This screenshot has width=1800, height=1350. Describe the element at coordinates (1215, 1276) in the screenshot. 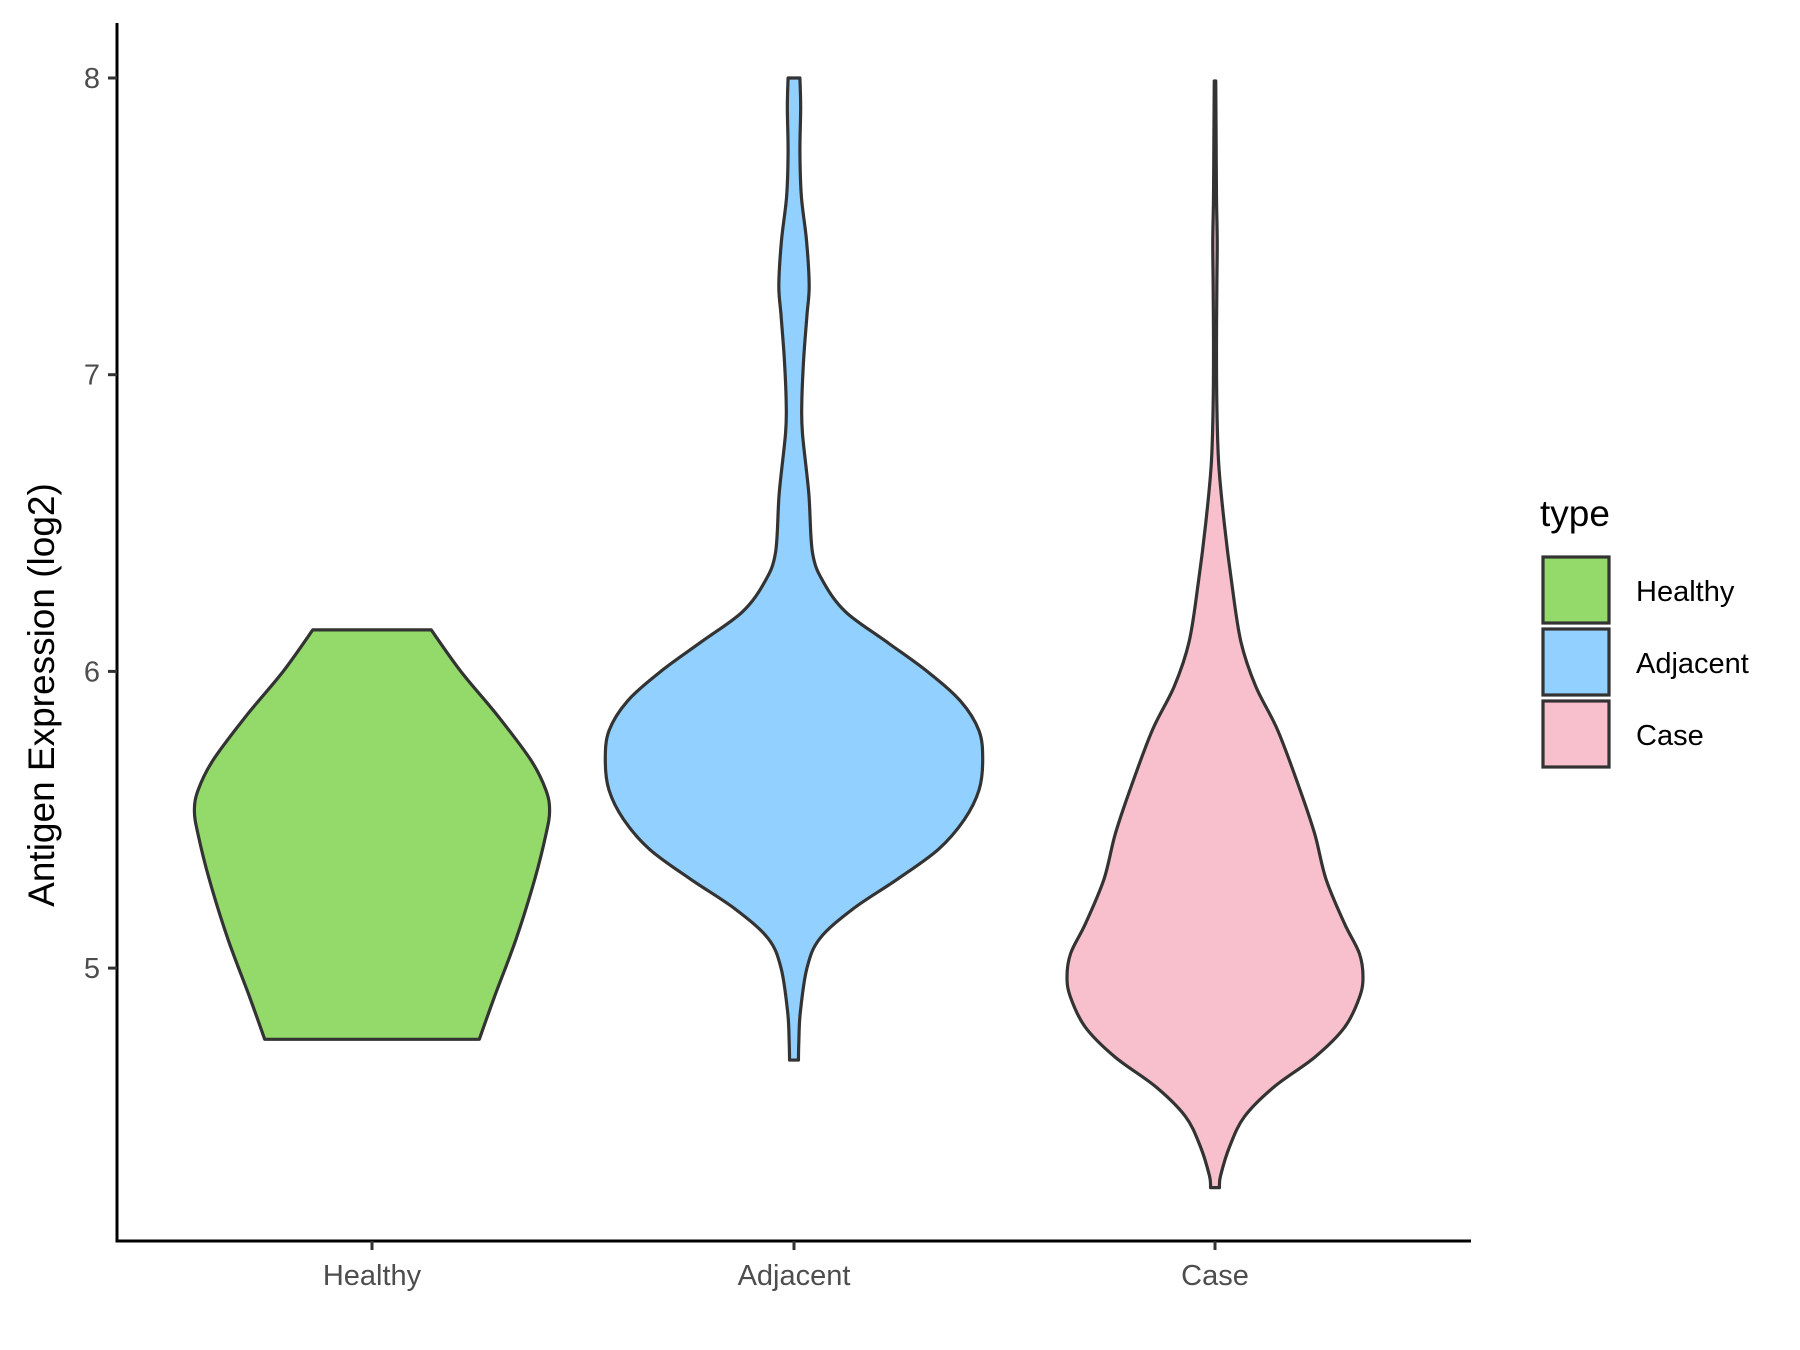

I see `x-tick-label-case: Case` at that location.